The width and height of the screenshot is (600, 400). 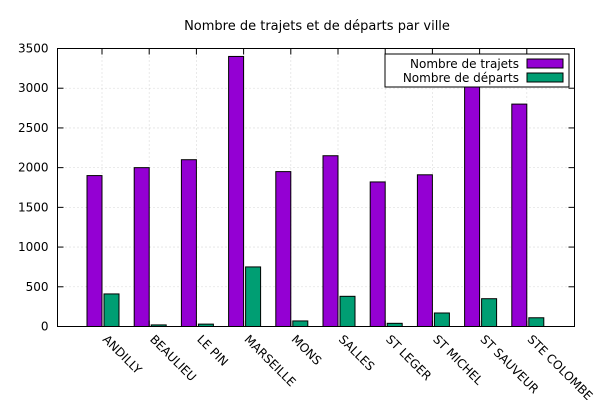 I want to click on y-tick-label: 1500, so click(x=33, y=207).